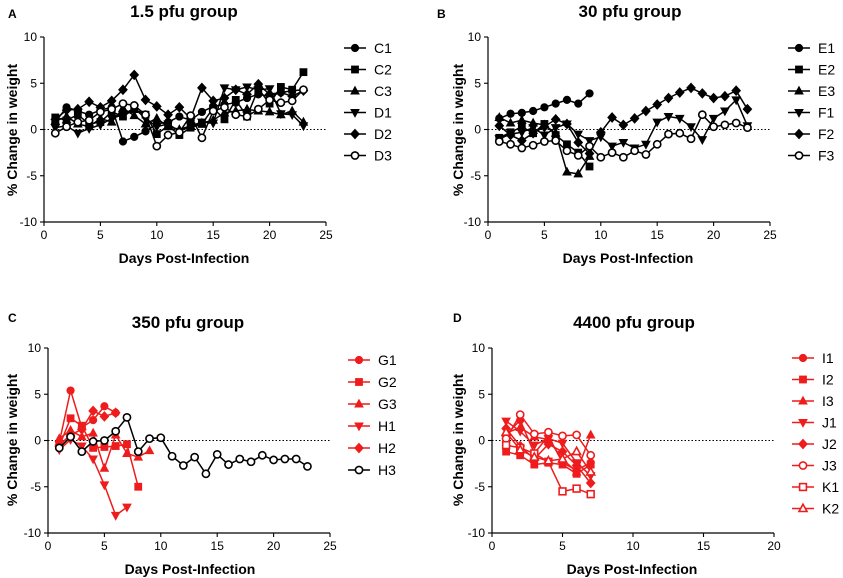 The image size is (843, 578). Describe the element at coordinates (188, 322) in the screenshot. I see `chart-title-c: 350 pfu group` at that location.